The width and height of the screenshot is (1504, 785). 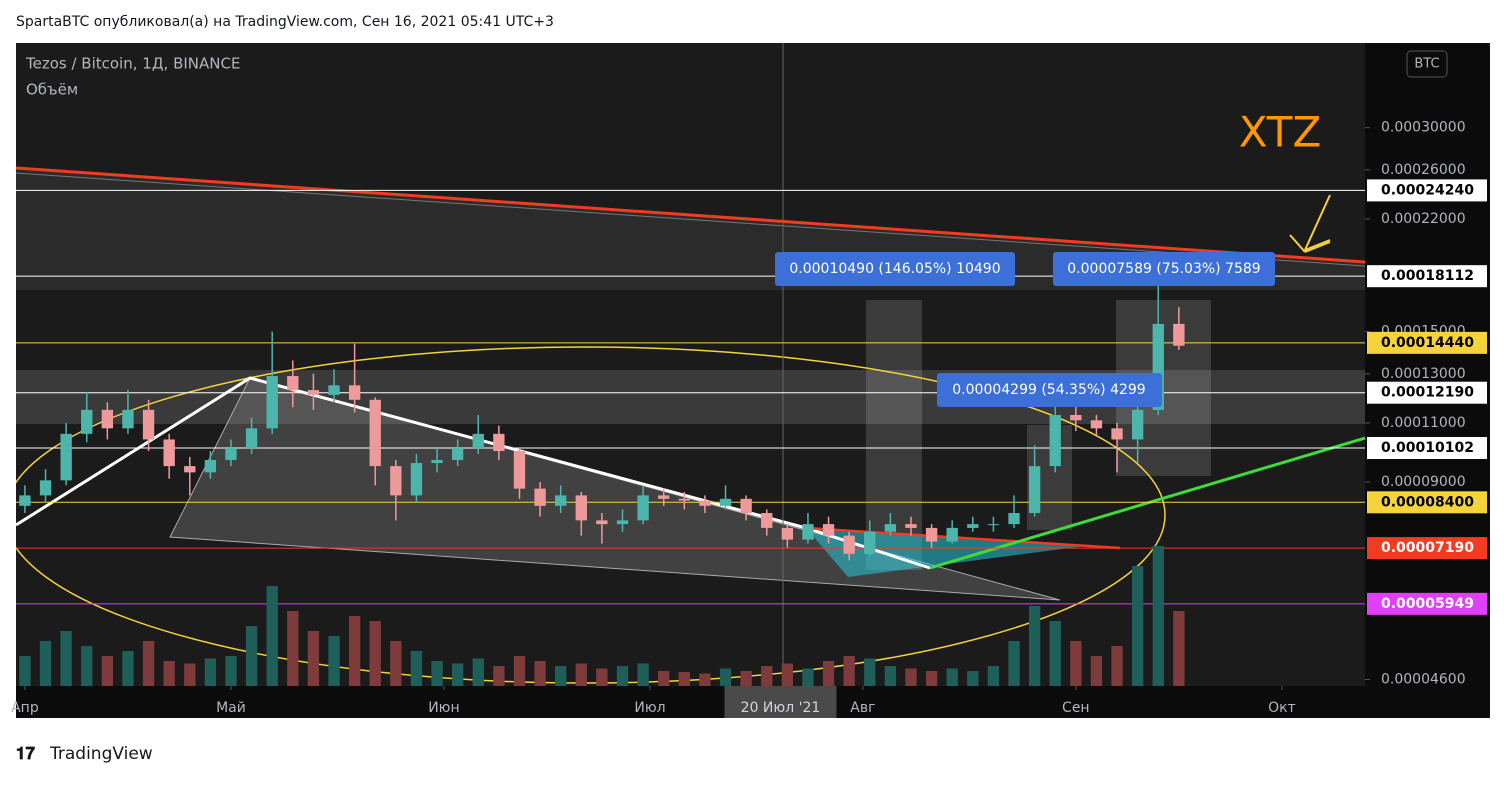 I want to click on x-tick-label: Окт, so click(x=1282, y=708).